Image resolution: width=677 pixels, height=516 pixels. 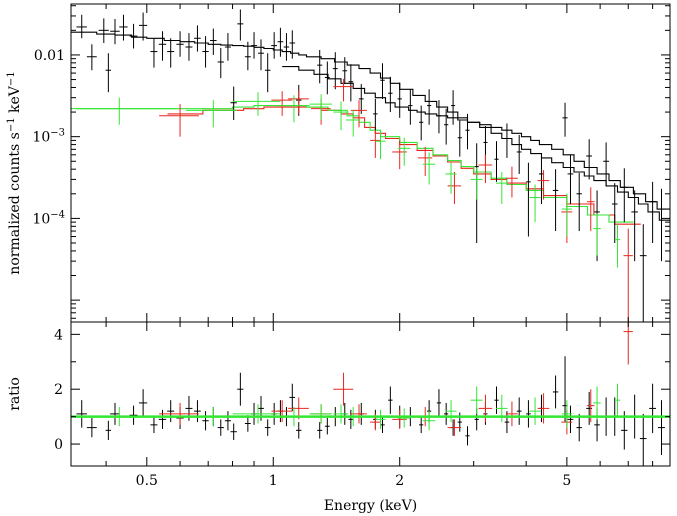 What do you see at coordinates (58, 390) in the screenshot?
I see `y-tick-label: 2` at bounding box center [58, 390].